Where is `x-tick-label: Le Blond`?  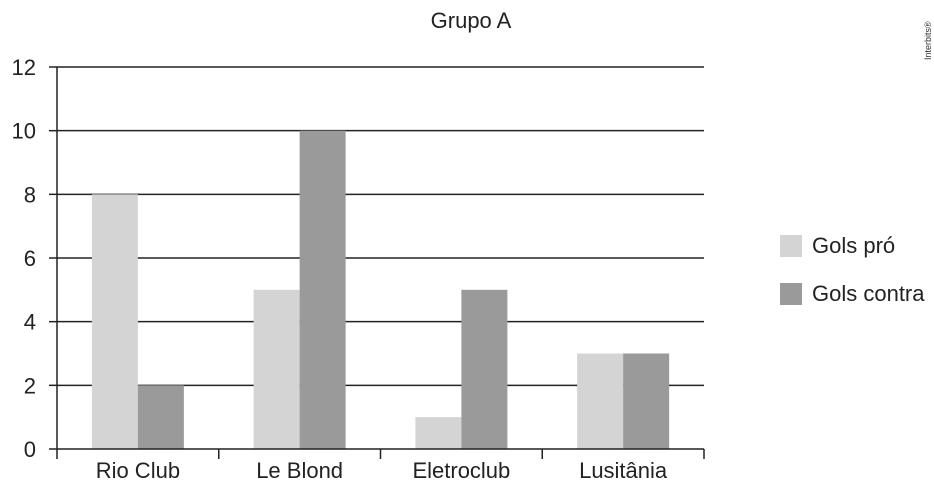 x-tick-label: Le Blond is located at coordinates (299, 470).